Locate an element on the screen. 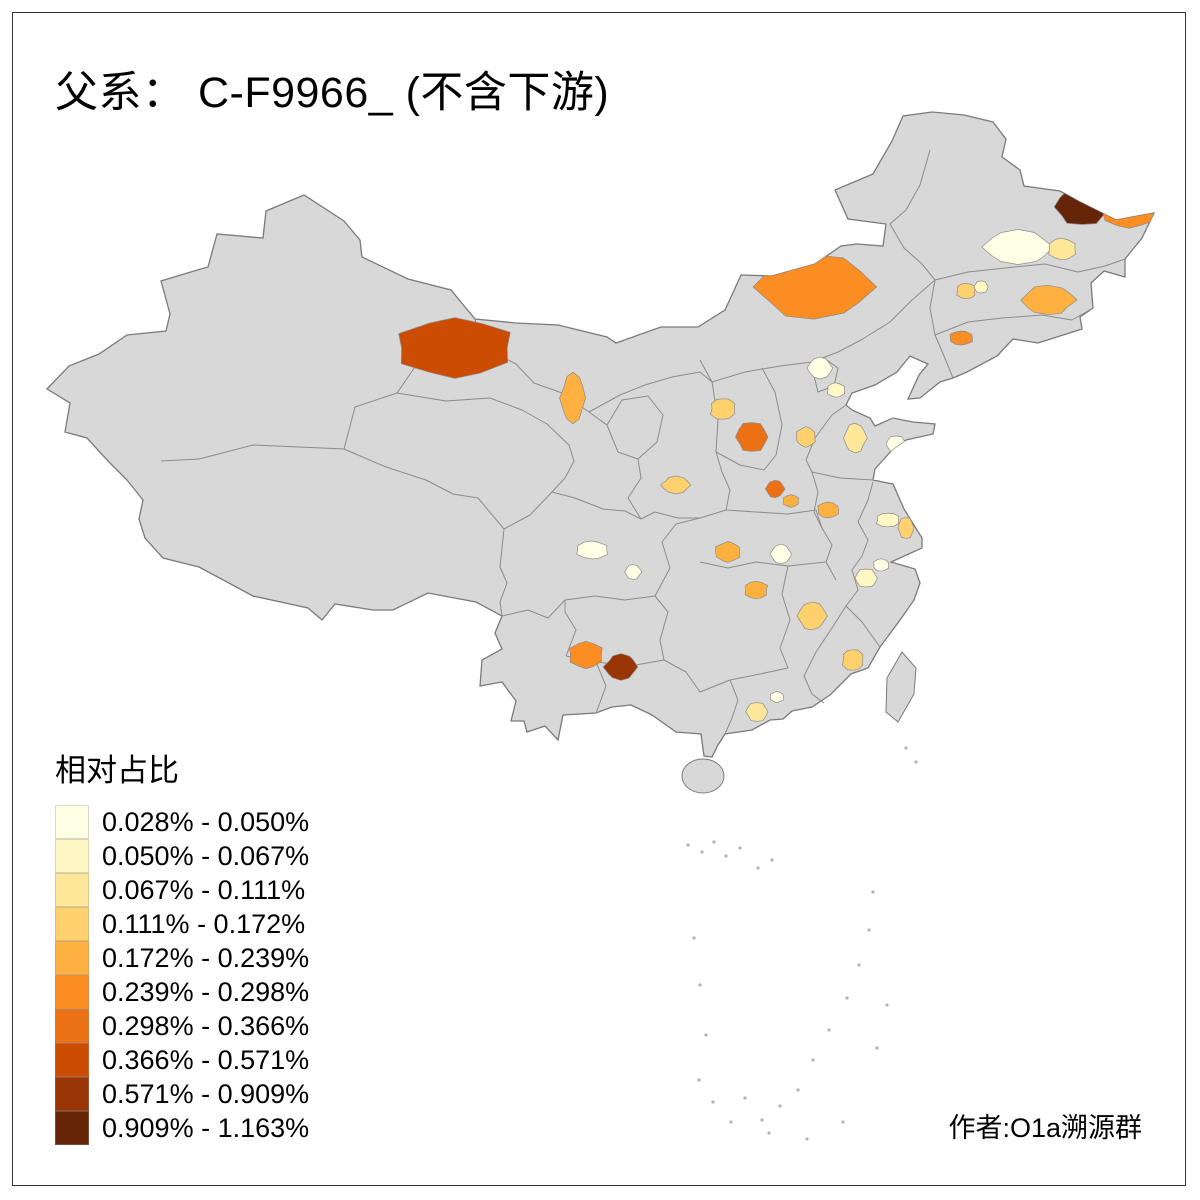 The image size is (1200, 1200). legend-title: 相对占比 is located at coordinates (117, 770).